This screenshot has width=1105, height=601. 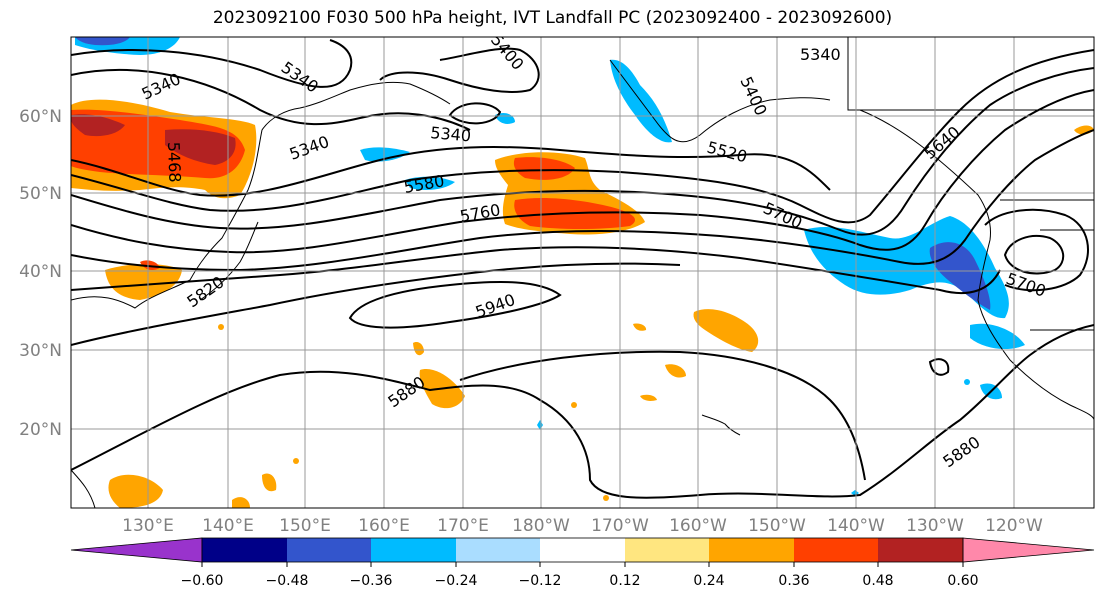 What do you see at coordinates (962, 581) in the screenshot?
I see `colorbar-tick: 0.60` at bounding box center [962, 581].